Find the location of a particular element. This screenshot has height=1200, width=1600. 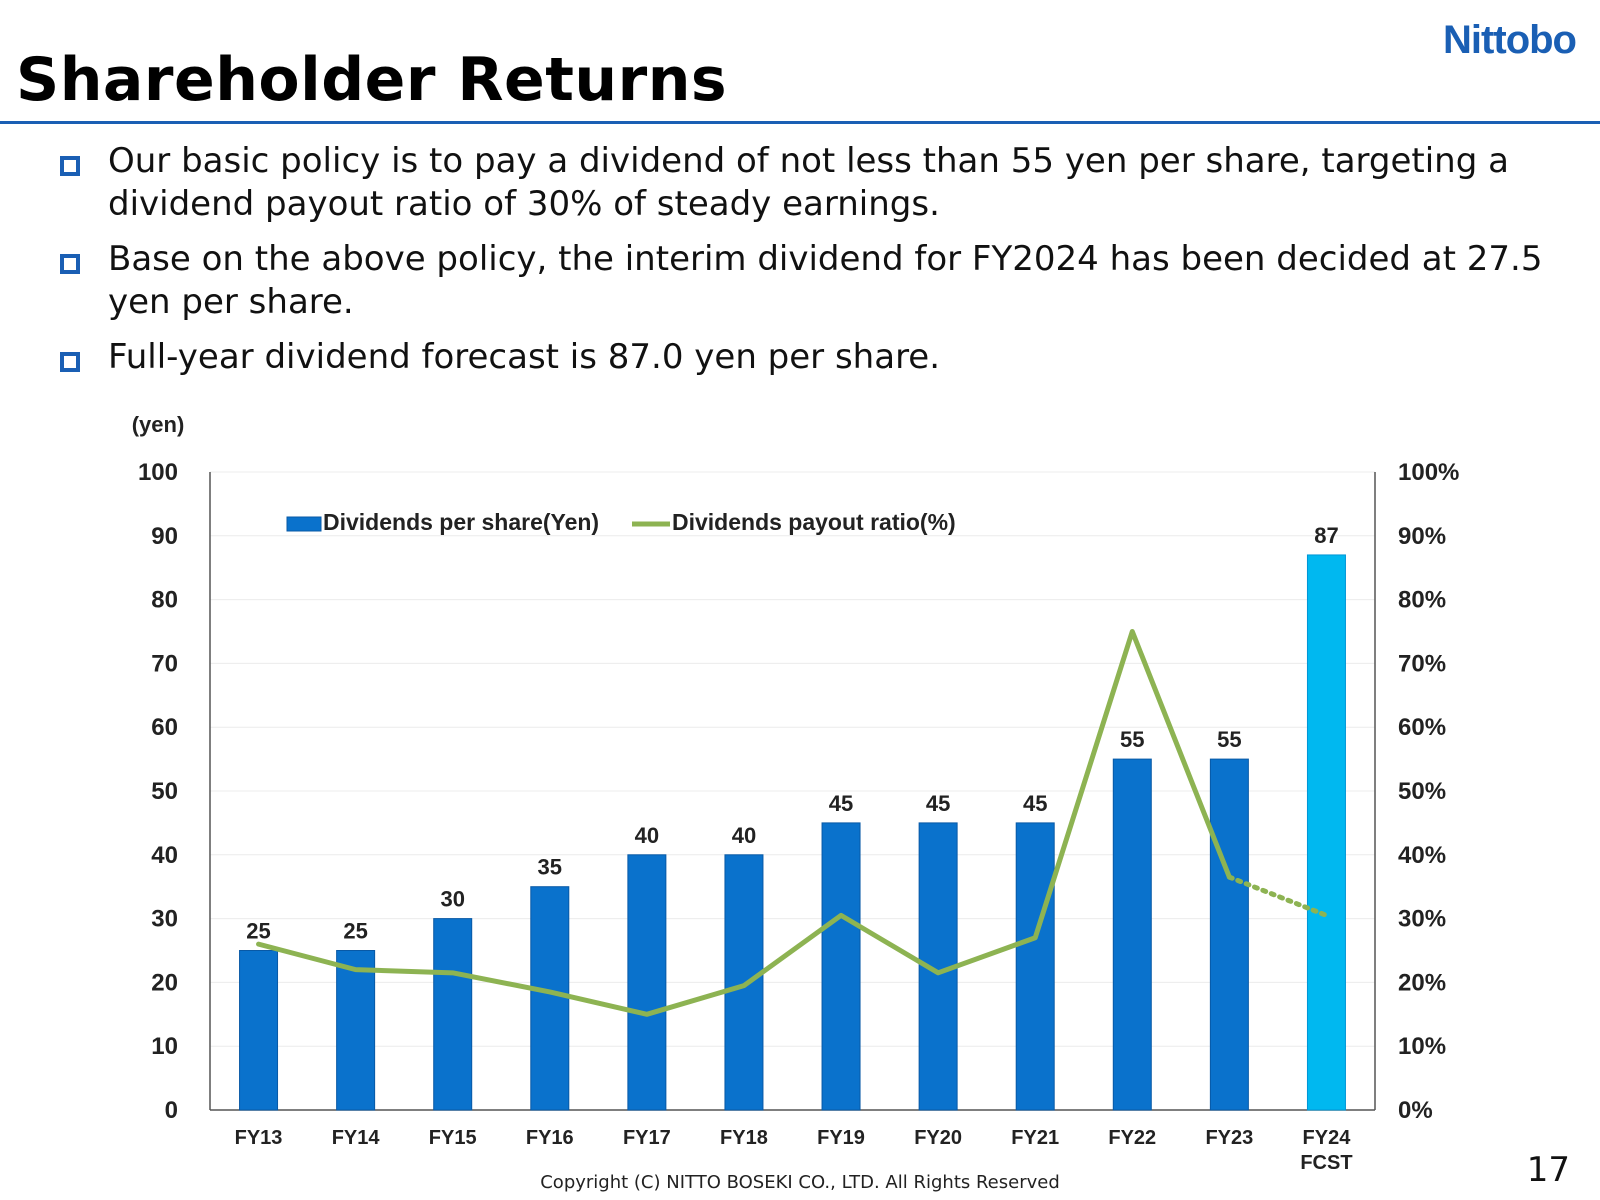

y-tick-label: 0 is located at coordinates (171, 1110).